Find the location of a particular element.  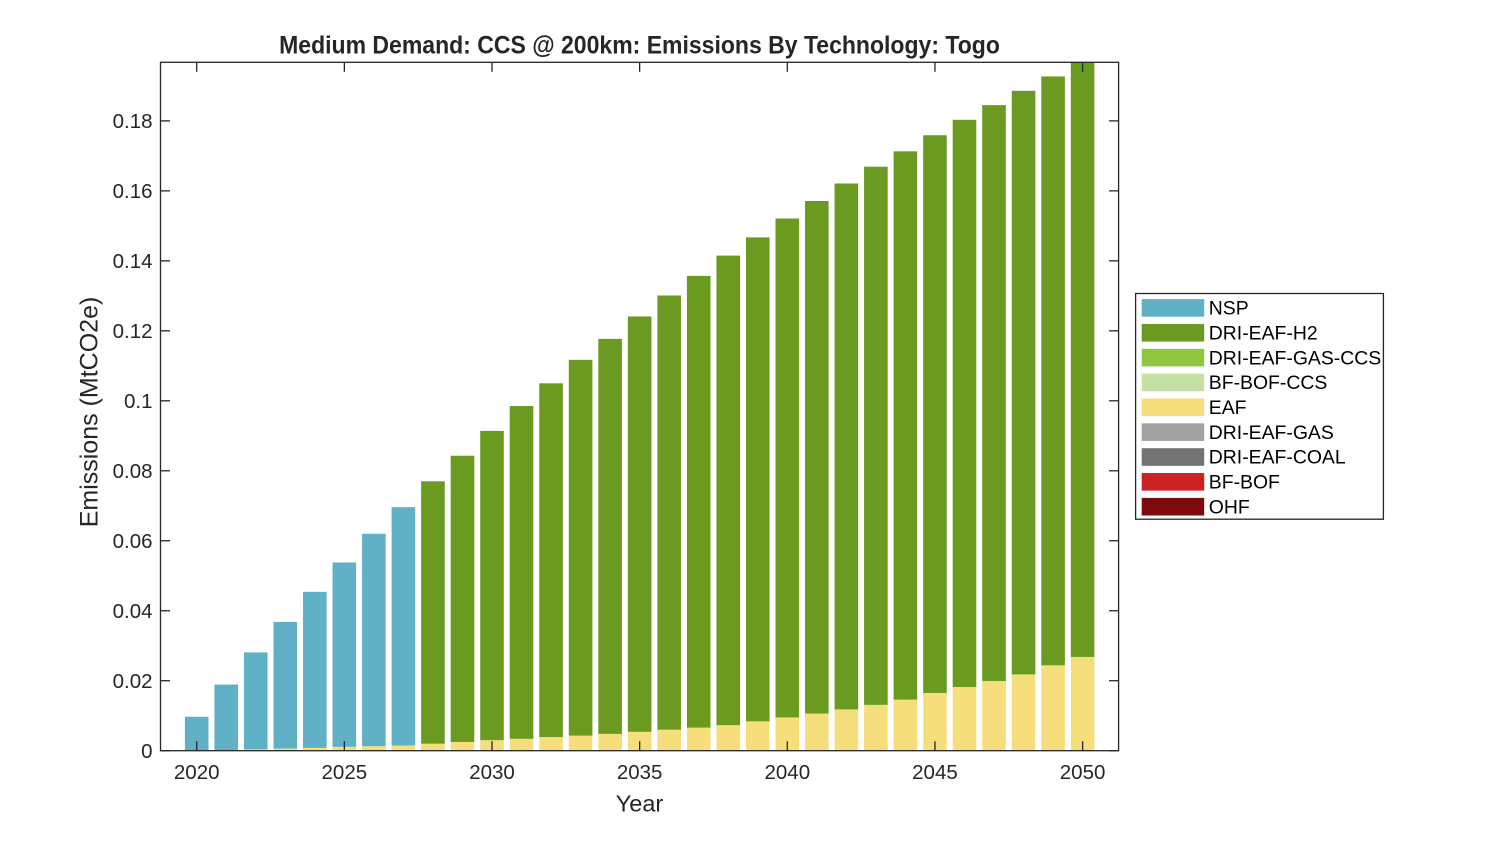

svg-text: Emissions (MtCO2e) is located at coordinates (90, 412).